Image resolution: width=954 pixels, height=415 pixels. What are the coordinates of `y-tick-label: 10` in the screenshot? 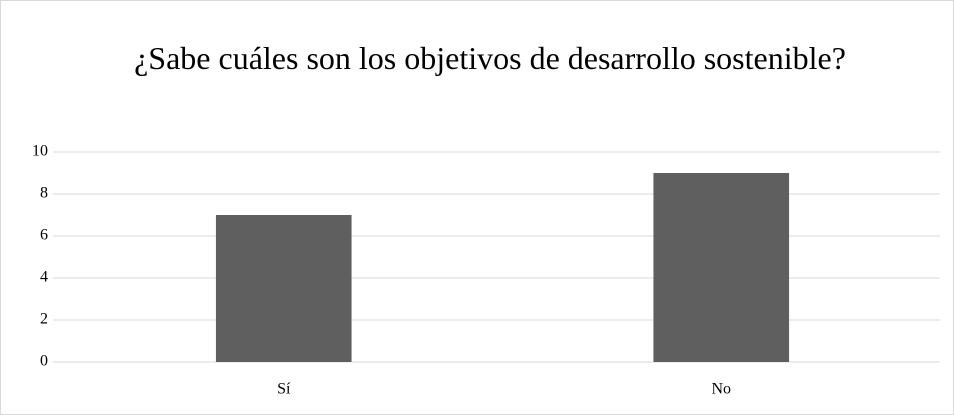 It's located at (40, 151).